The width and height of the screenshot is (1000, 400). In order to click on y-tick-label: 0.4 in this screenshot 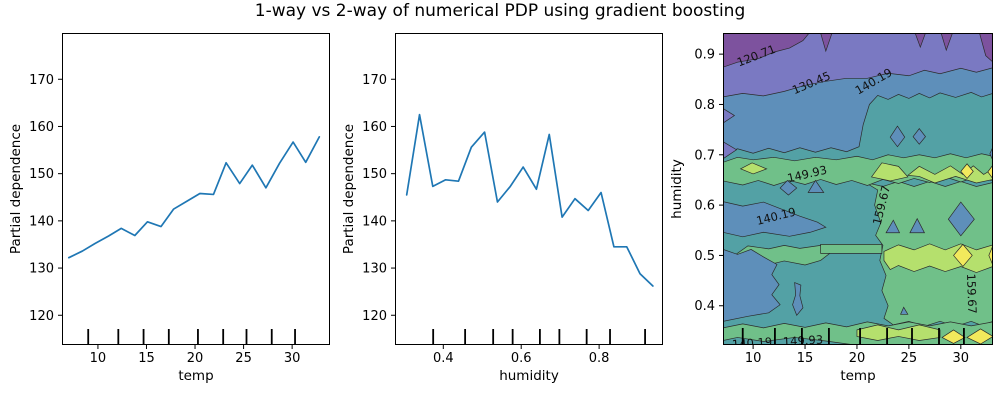, I will do `click(704, 306)`.